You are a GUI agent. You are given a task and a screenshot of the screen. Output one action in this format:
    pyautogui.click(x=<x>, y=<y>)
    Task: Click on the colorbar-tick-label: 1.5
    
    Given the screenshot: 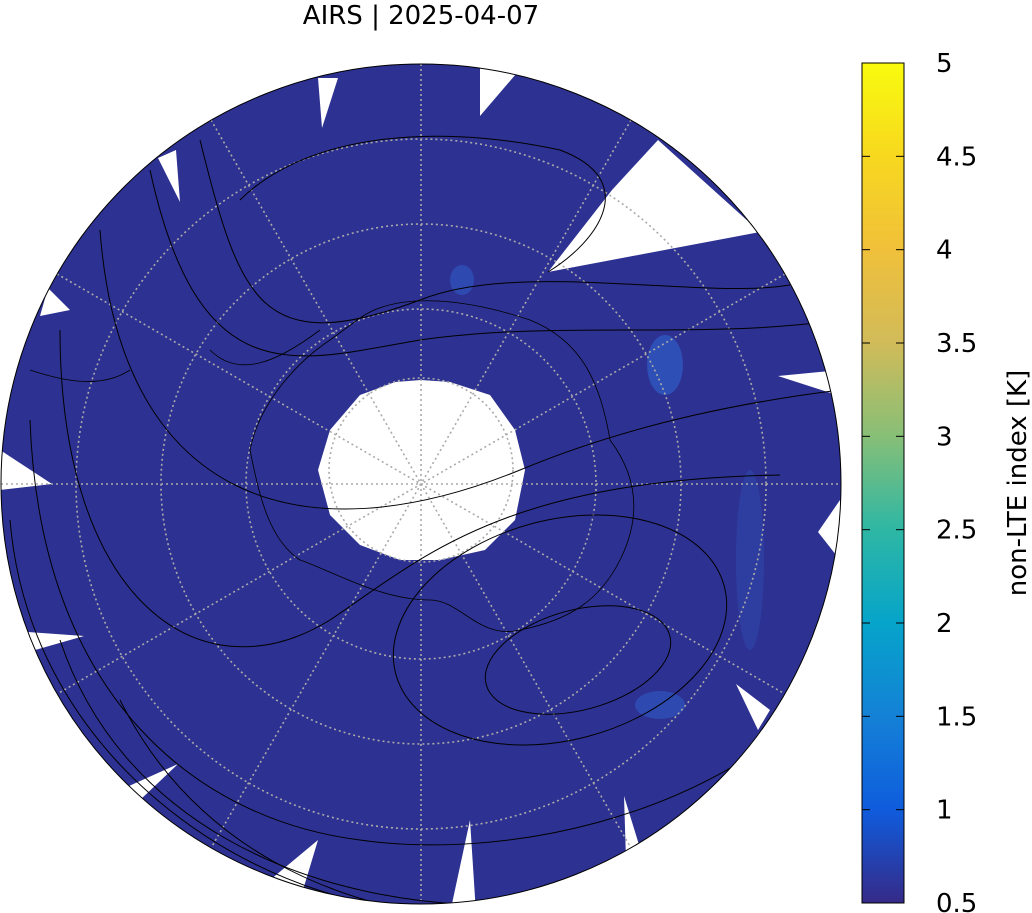 What is the action you would take?
    pyautogui.click(x=956, y=717)
    